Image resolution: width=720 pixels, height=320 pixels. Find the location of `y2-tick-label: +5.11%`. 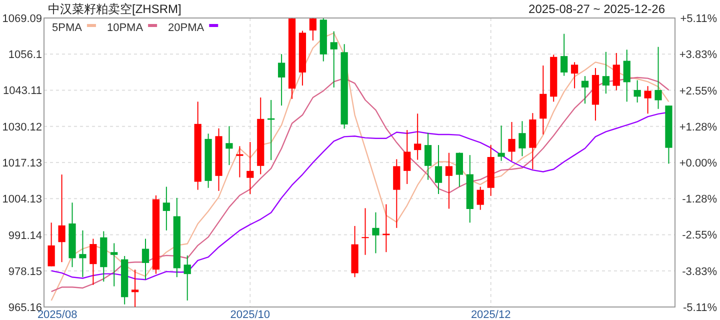

y2-tick-label: +5.11% is located at coordinates (699, 19).